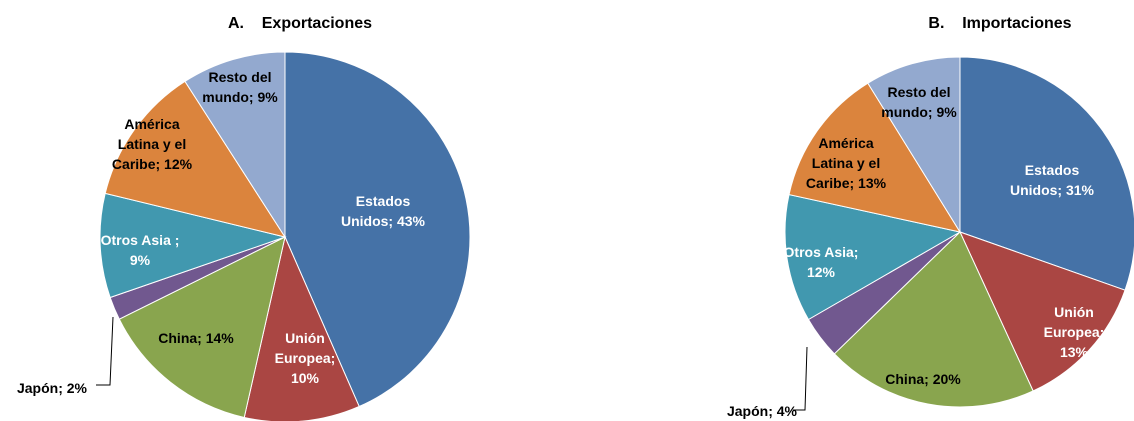  I want to click on leader-line-importaciones-japon, so click(800, 378).